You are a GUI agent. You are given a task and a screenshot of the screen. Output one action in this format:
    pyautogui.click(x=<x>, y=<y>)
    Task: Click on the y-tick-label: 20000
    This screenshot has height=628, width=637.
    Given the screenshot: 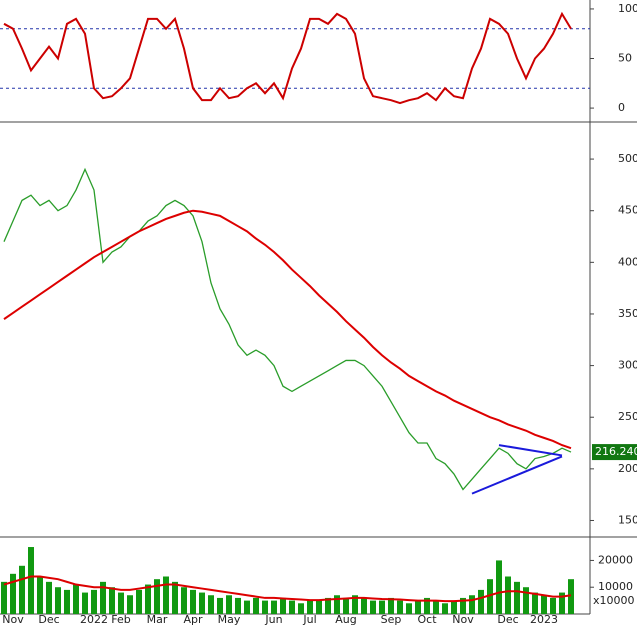 What is the action you would take?
    pyautogui.click(x=615, y=559)
    